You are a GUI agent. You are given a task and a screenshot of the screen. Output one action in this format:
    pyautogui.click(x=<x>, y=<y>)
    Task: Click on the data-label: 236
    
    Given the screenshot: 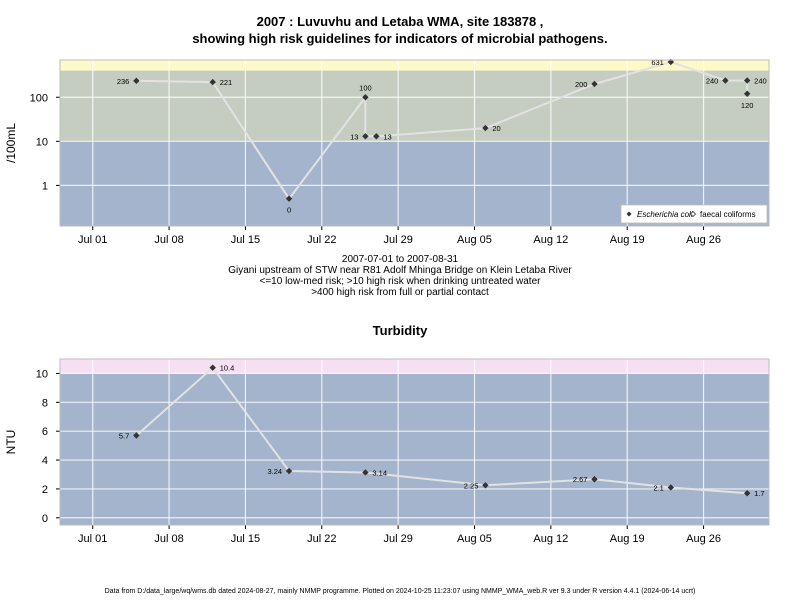 What is the action you would take?
    pyautogui.click(x=123, y=81)
    